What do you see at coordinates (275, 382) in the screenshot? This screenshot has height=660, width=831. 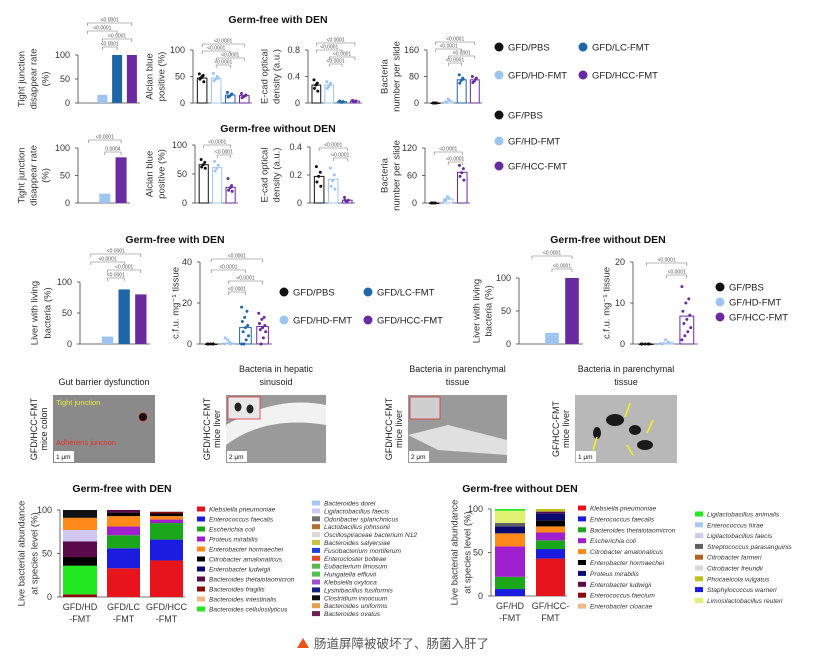 I see `micrograph-title: sinusoid` at bounding box center [275, 382].